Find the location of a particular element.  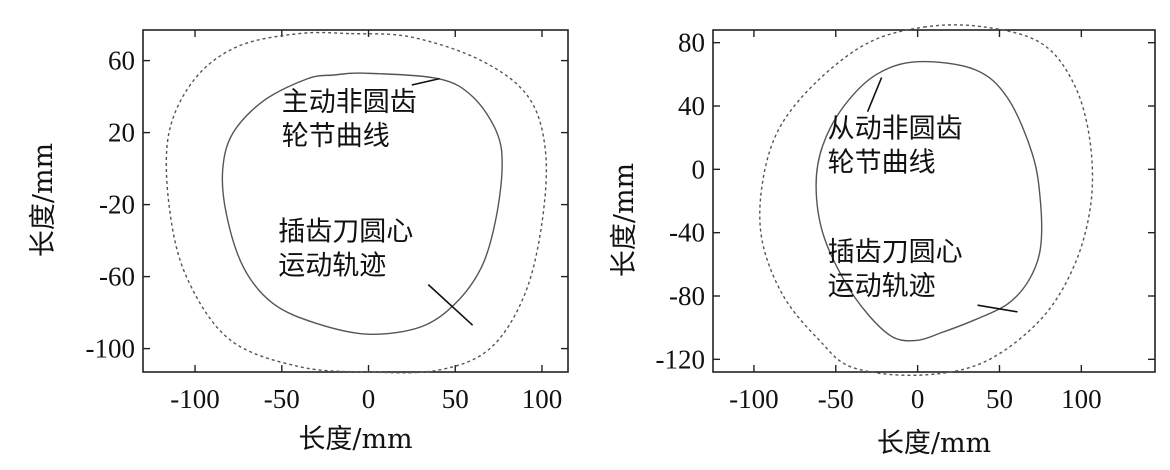

y-tick-label: -120 is located at coordinates (681, 359).